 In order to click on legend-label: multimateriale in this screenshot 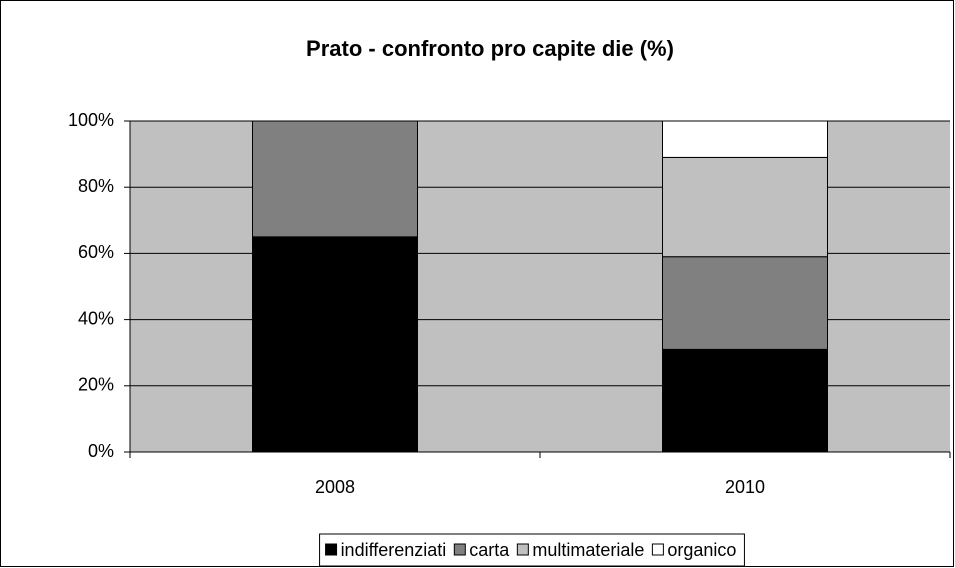, I will do `click(588, 550)`.